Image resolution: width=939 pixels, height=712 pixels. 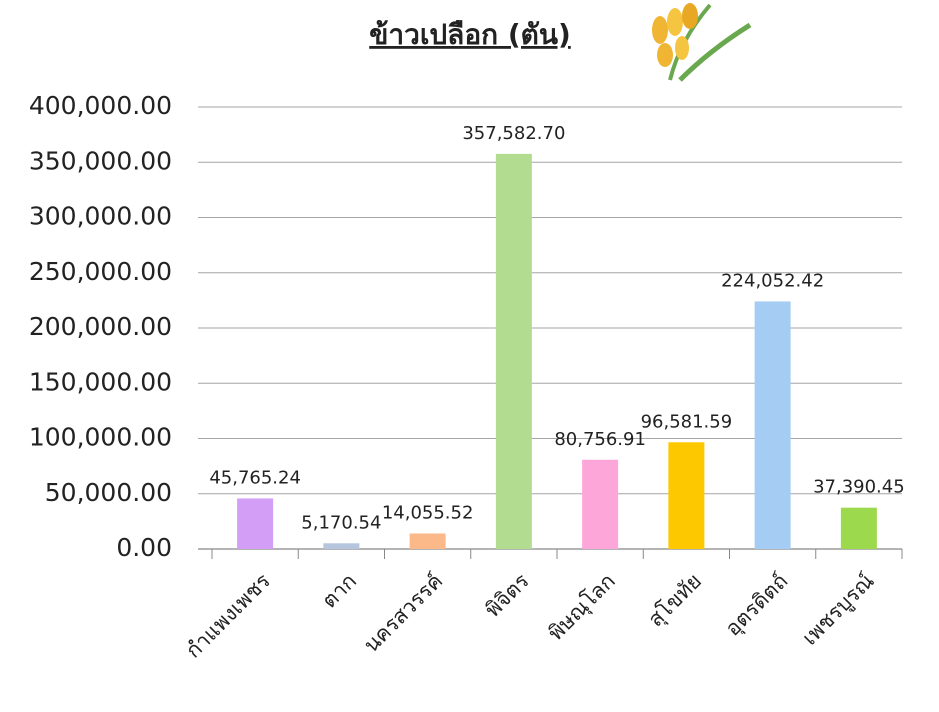 I want to click on y-tick-label: 350,000.00, so click(x=100, y=160).